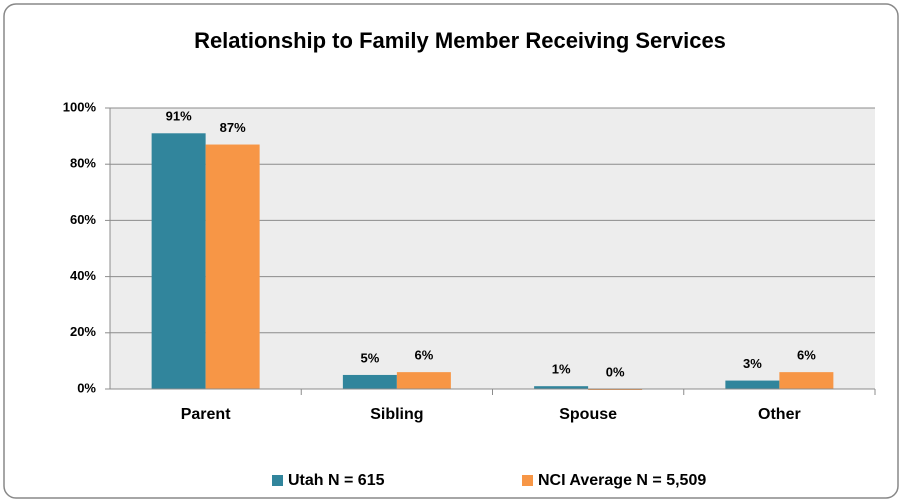 This screenshot has height=502, width=903. Describe the element at coordinates (206, 414) in the screenshot. I see `x-tick-label: Parent` at that location.